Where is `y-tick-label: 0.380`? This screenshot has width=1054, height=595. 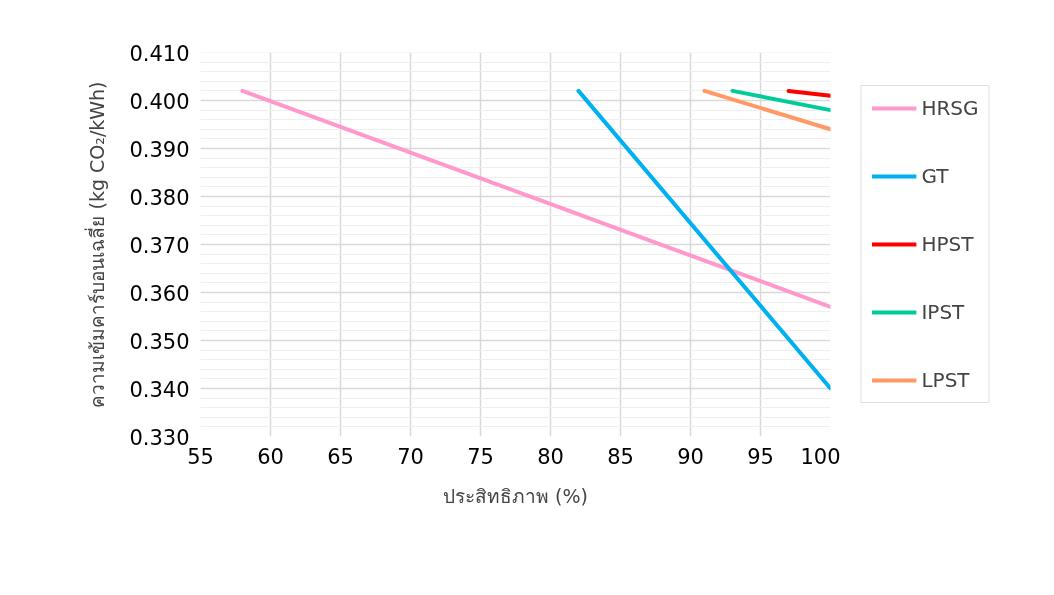 y-tick-label: 0.380 is located at coordinates (159, 197).